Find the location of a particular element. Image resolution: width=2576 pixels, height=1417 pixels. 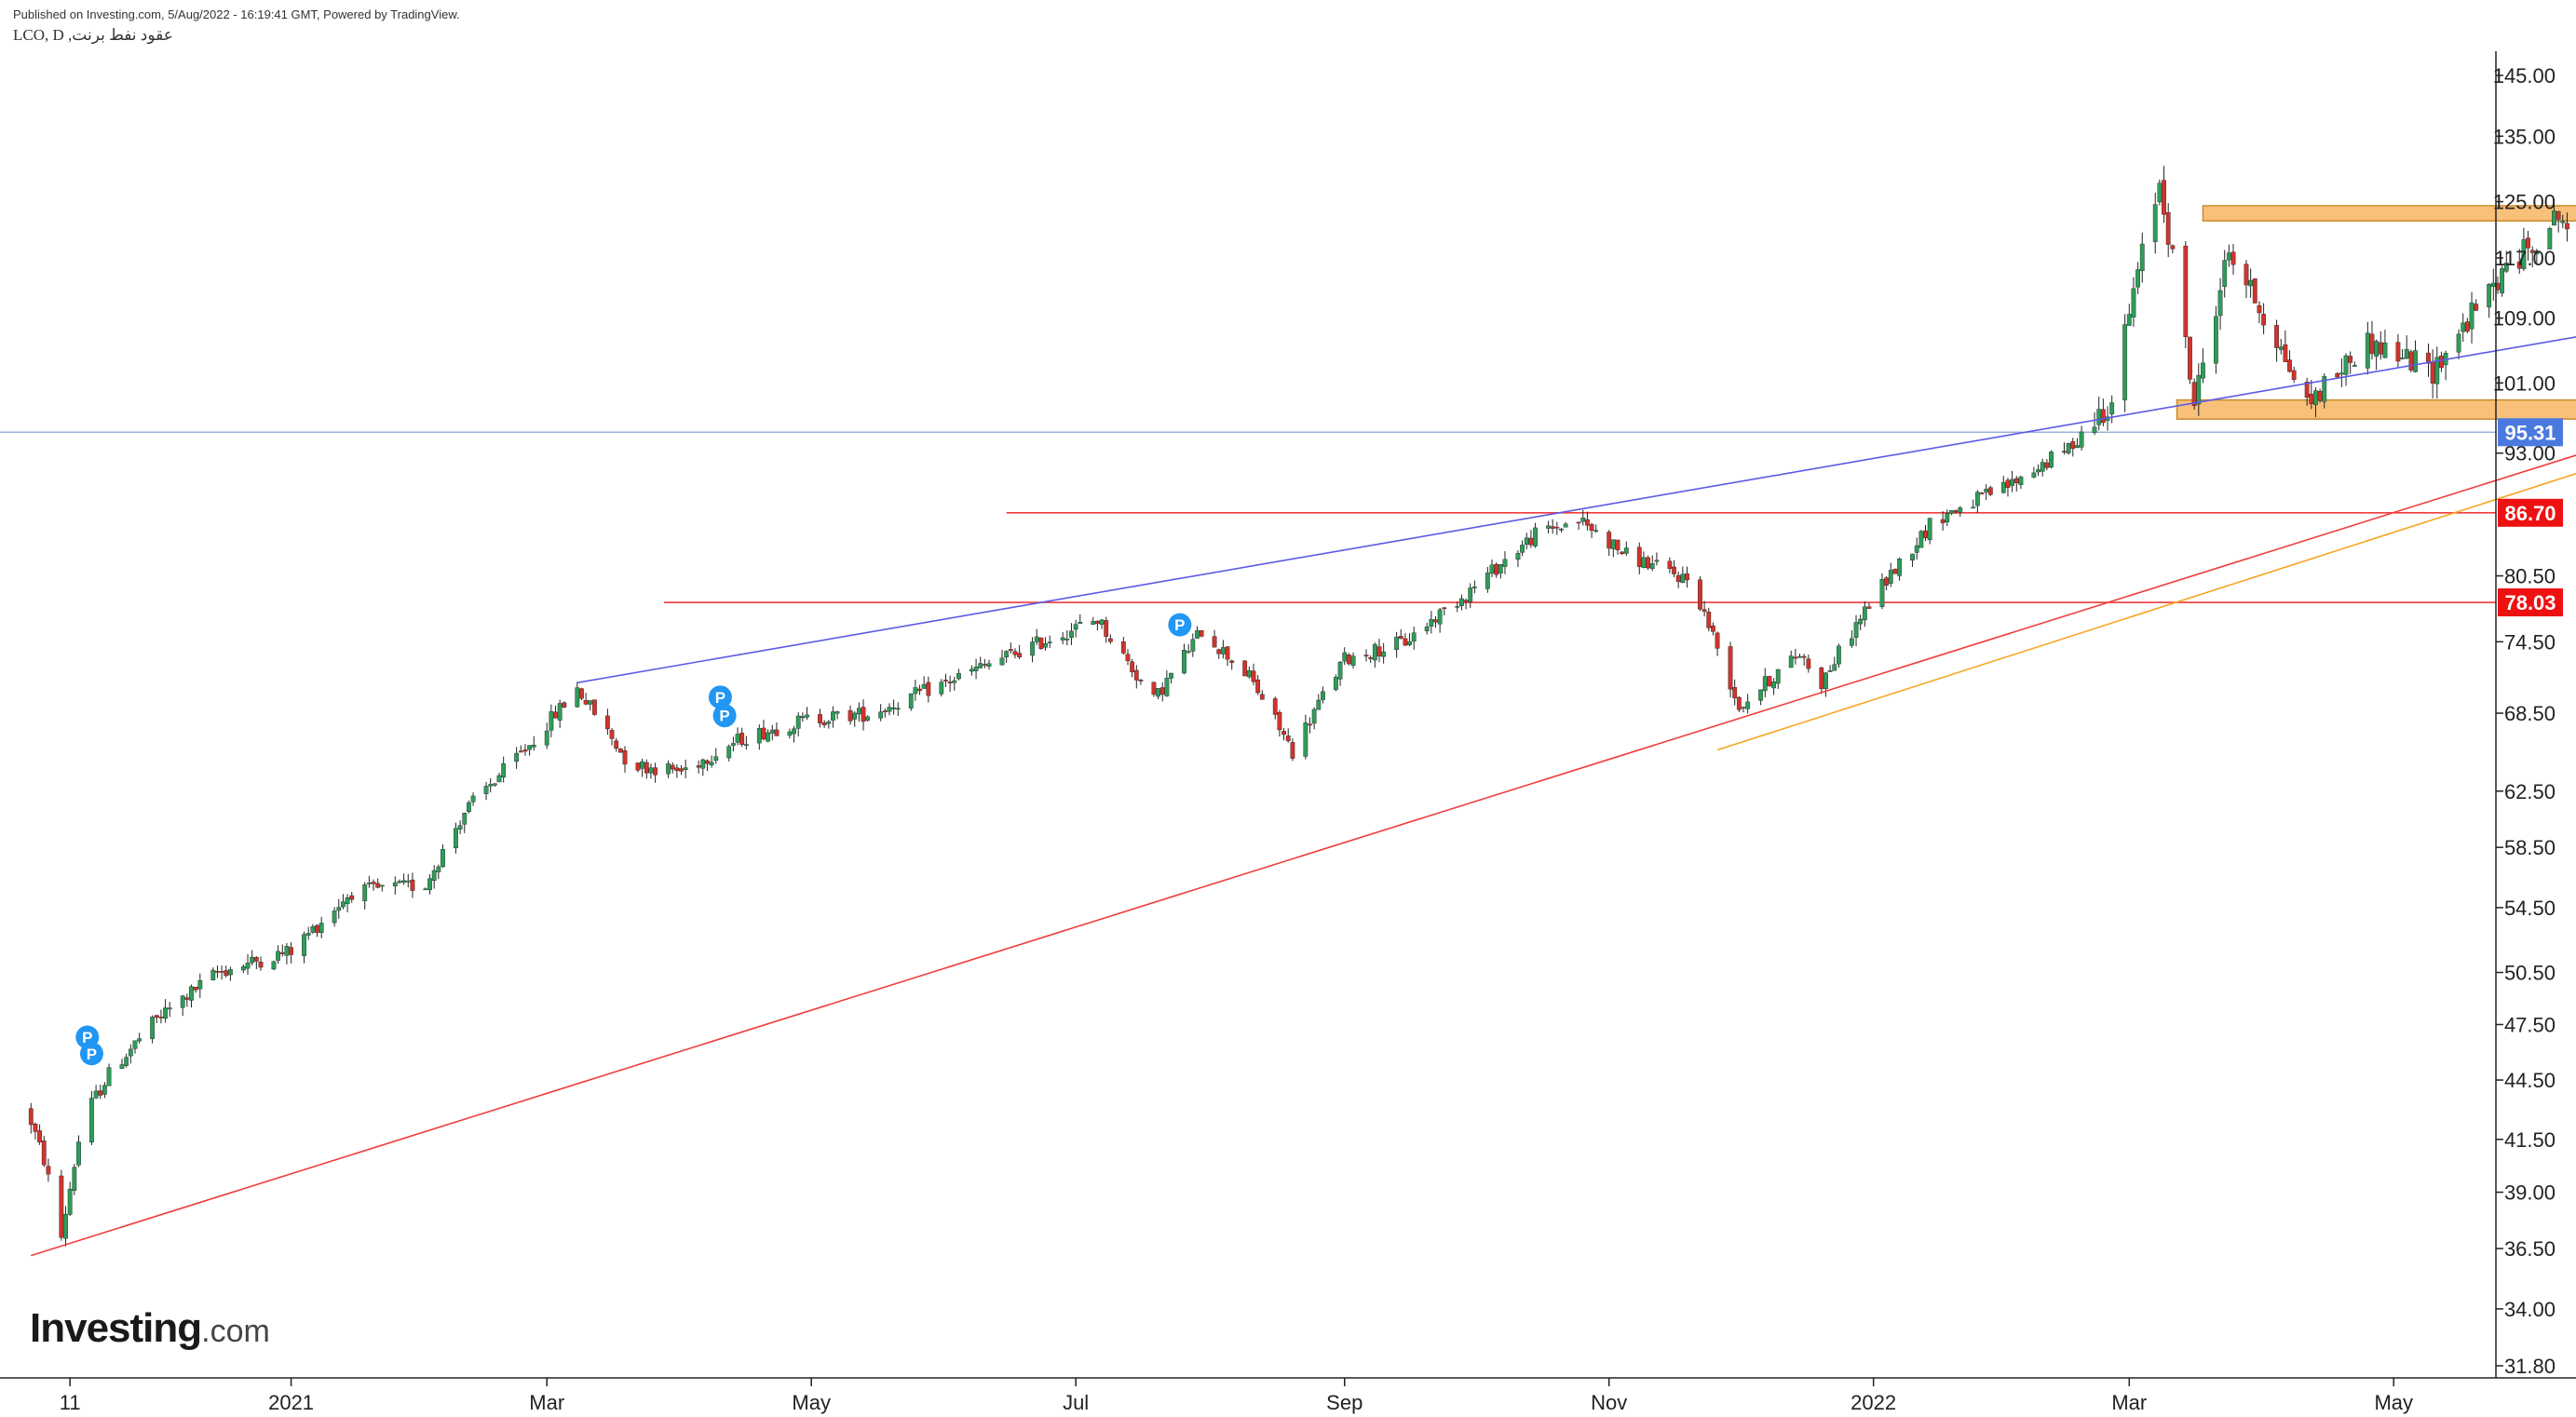

price-badges: 95.31 86.70 78.03 is located at coordinates (2530, 517).